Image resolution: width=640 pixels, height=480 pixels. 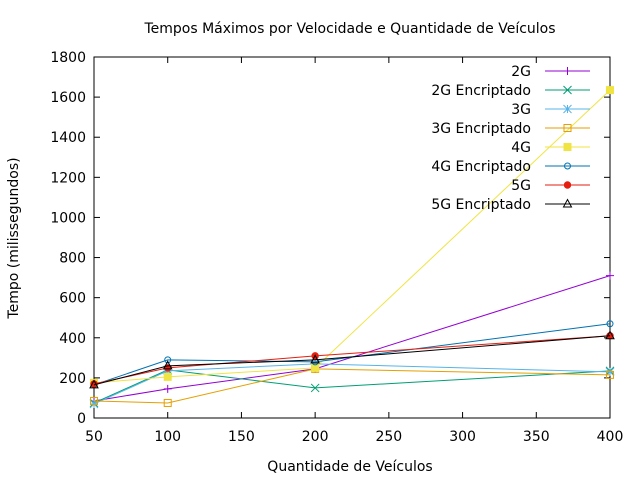 I want to click on x-tick-label: 100, so click(x=167, y=437).